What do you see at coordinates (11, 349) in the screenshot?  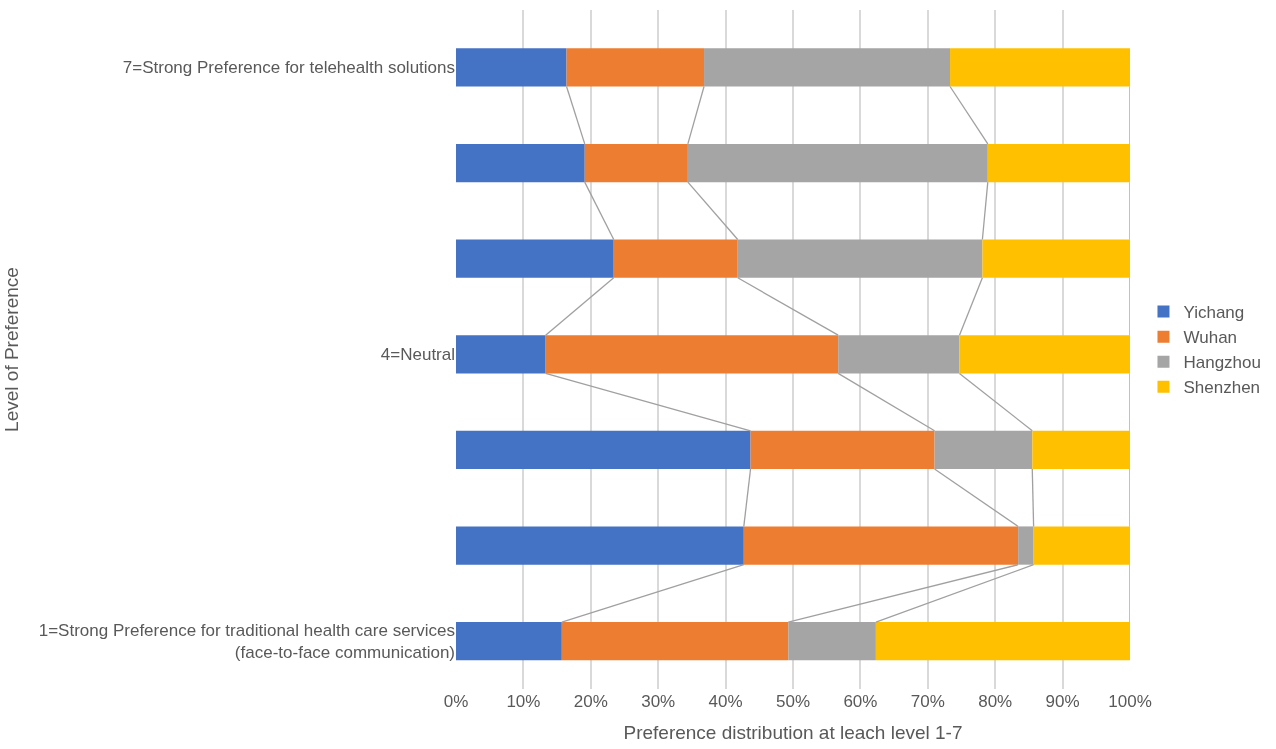 I see `y-axis-title: Level of Preference` at bounding box center [11, 349].